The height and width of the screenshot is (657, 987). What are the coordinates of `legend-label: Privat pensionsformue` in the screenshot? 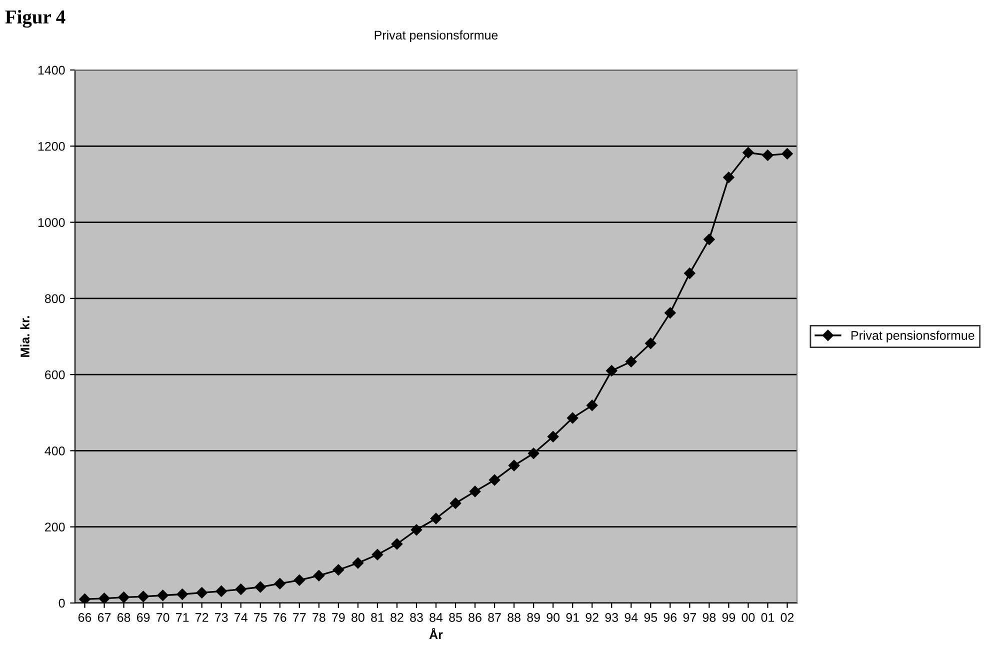 It's located at (912, 336).